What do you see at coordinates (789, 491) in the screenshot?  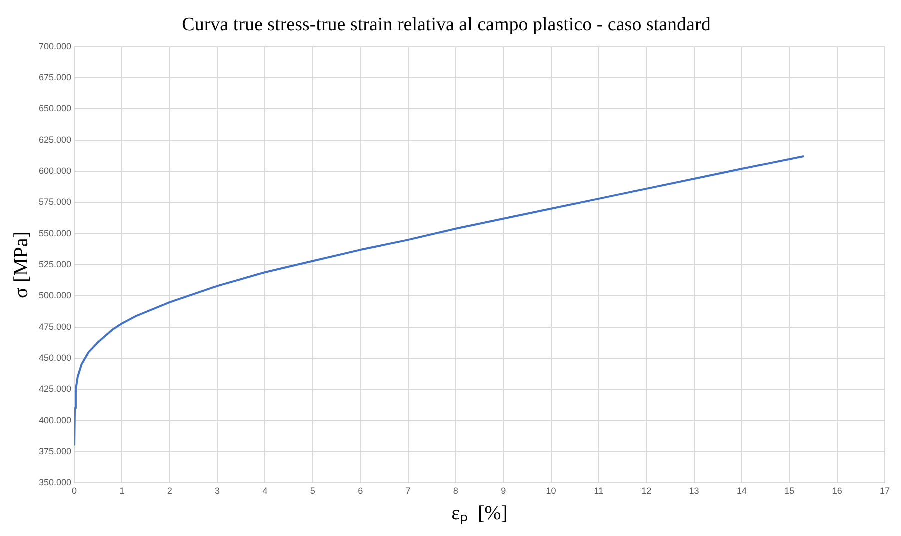 I see `x-tick-label: 15` at bounding box center [789, 491].